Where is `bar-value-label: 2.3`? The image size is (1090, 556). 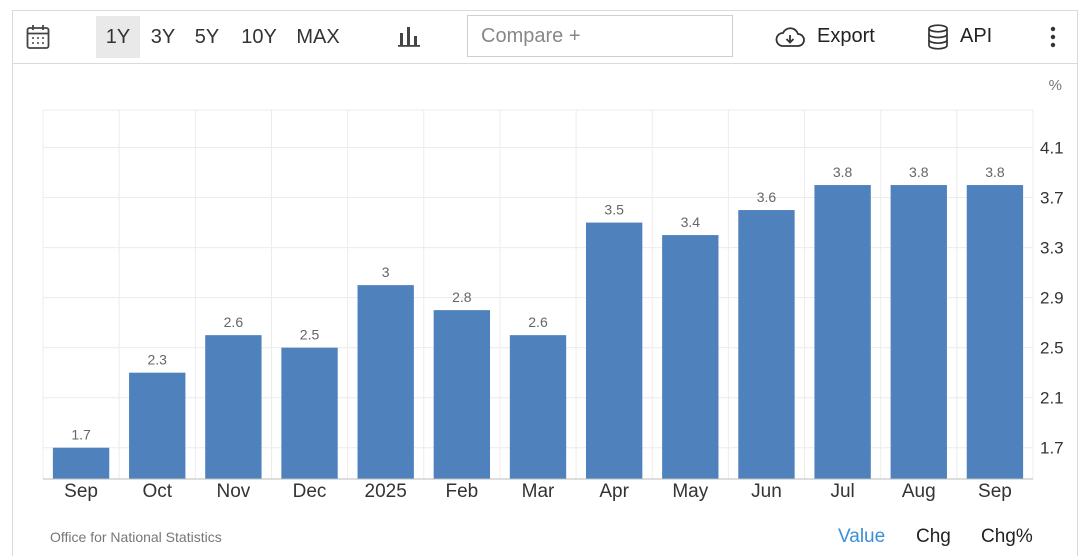 bar-value-label: 2.3 is located at coordinates (157, 360).